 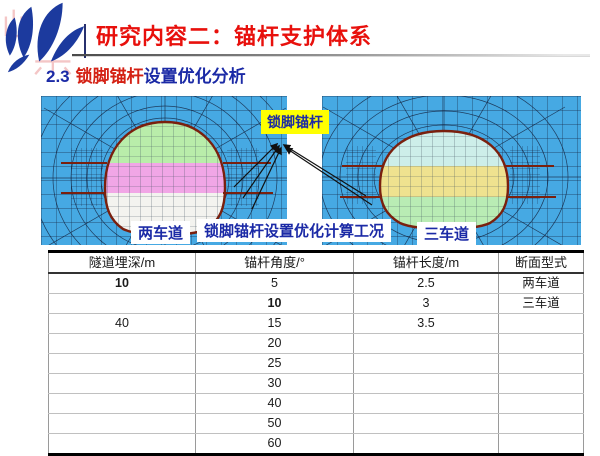 I want to click on col-header-length: 锚杆长度/m, so click(x=426, y=262).